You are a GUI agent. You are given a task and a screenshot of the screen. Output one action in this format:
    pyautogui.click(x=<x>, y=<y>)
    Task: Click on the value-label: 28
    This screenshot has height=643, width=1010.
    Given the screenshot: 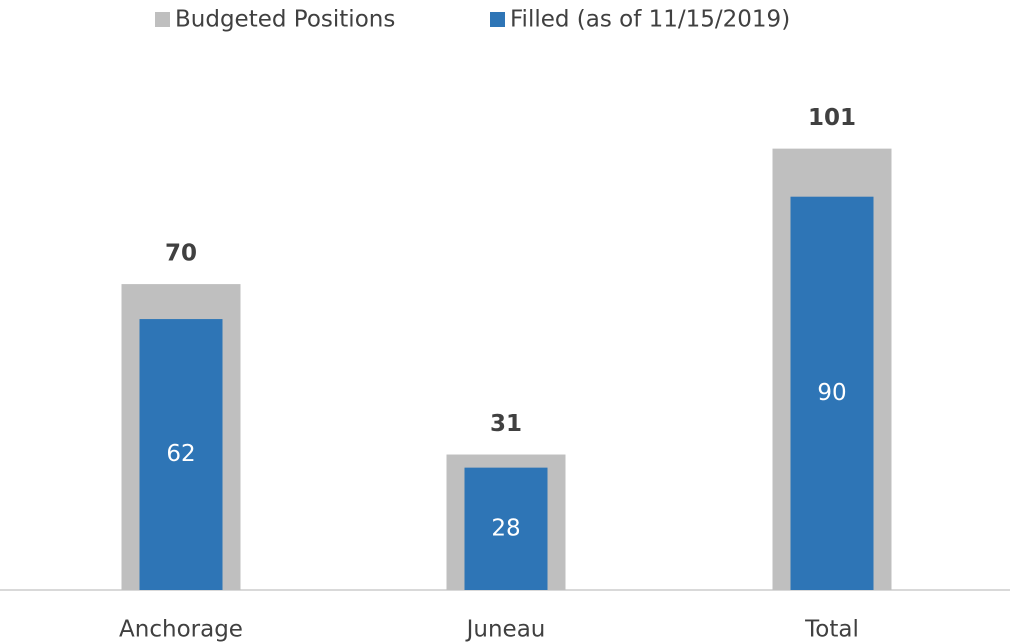 What is the action you would take?
    pyautogui.click(x=505, y=528)
    